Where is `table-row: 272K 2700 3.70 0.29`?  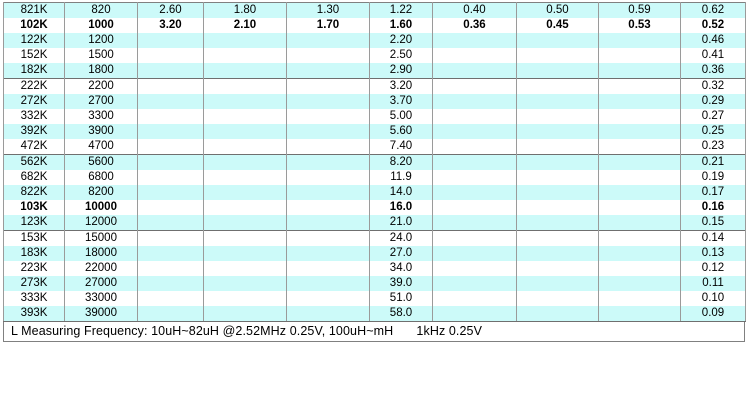
table-row: 272K 2700 3.70 0.29 is located at coordinates (374, 101).